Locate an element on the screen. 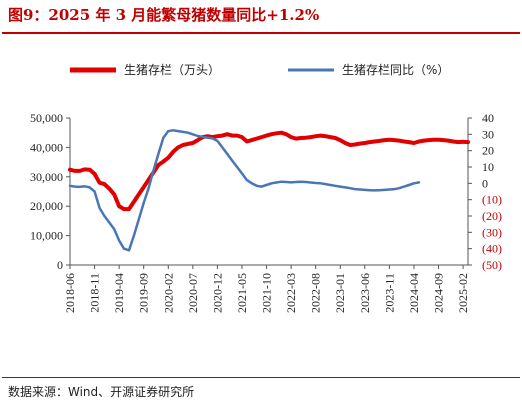  left-tick-label: 30,000 is located at coordinates (46, 177).